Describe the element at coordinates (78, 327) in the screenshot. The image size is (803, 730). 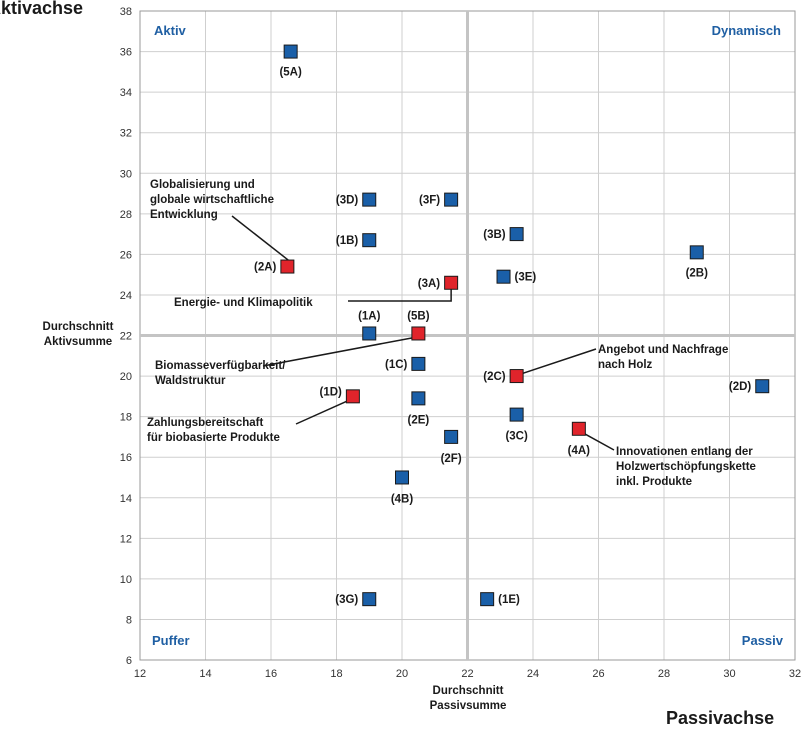
I see `y-axis-label-line-1: Durchschnitt` at that location.